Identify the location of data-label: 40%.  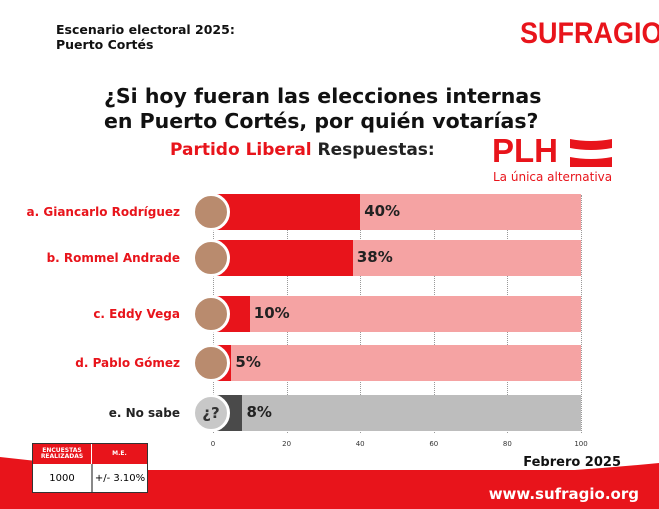
(382, 211).